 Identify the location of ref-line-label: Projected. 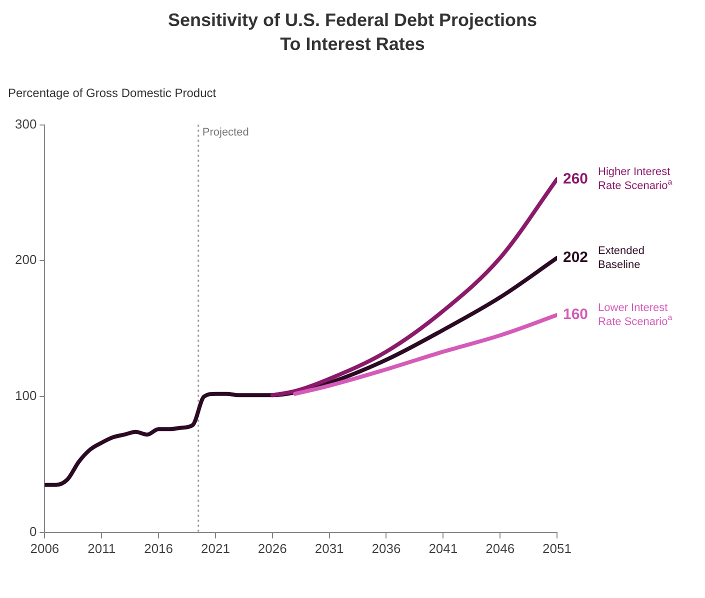
(225, 132).